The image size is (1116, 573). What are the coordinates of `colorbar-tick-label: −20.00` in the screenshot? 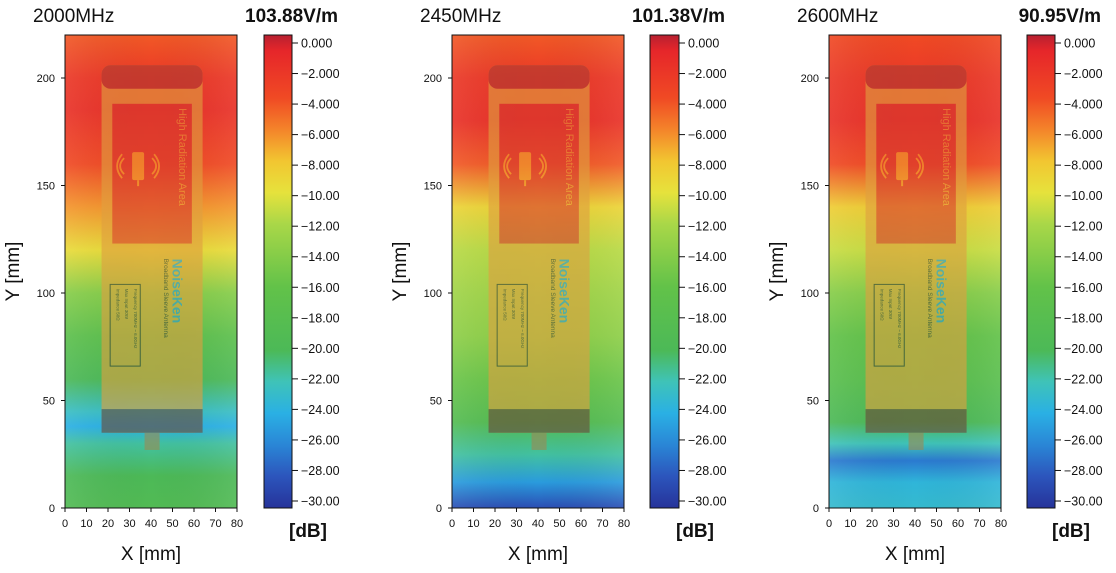 It's located at (1083, 349).